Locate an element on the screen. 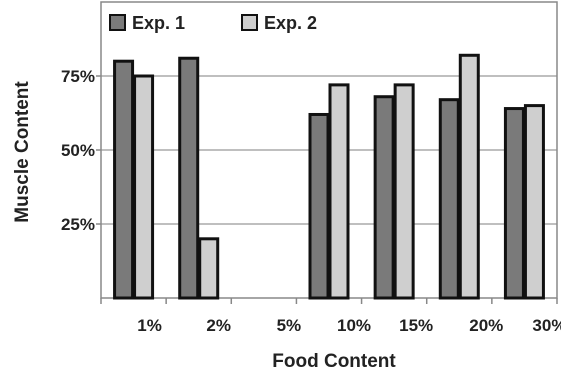 The width and height of the screenshot is (561, 379). x-axis-title: Food Content is located at coordinates (334, 361).